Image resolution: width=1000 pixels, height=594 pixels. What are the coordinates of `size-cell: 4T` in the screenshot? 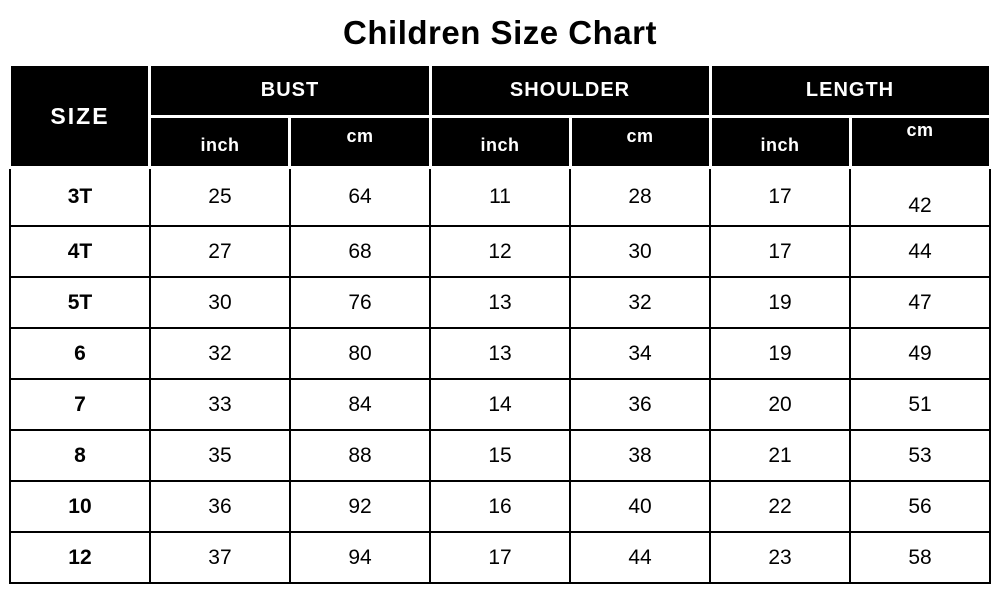 It's located at (79, 251).